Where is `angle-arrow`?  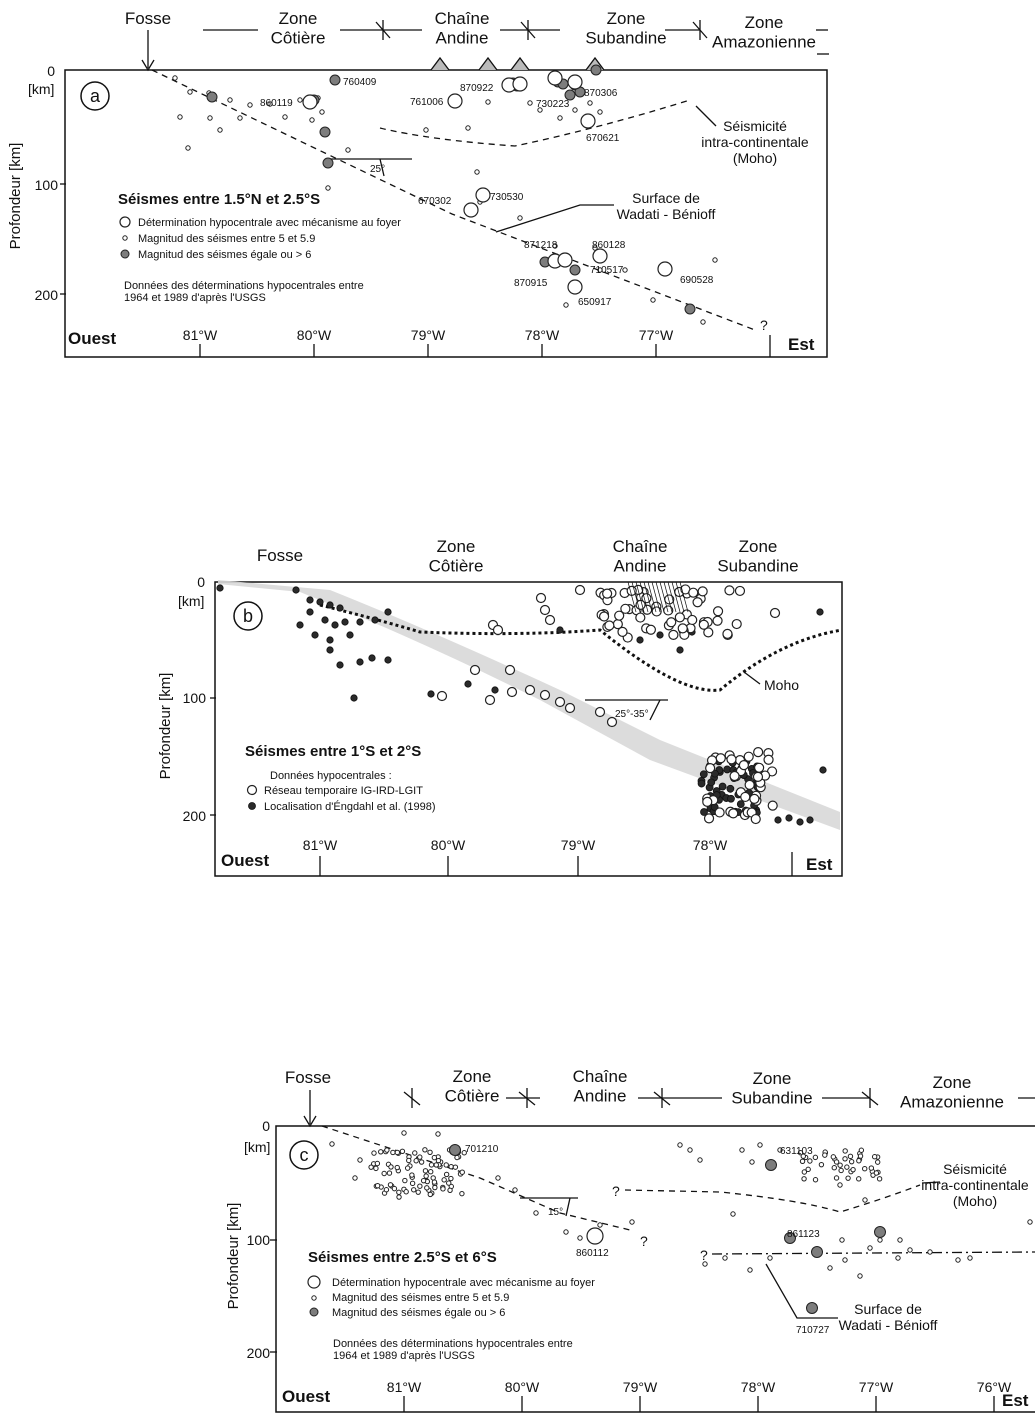 angle-arrow is located at coordinates (655, 710).